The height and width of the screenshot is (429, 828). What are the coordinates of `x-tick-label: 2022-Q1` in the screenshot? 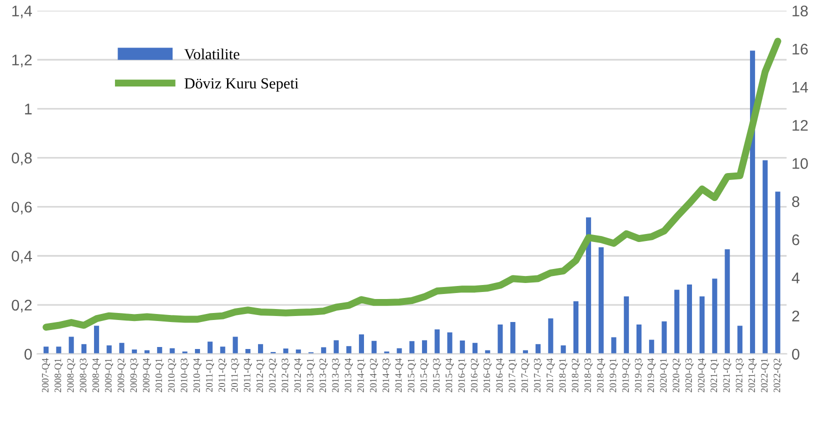 It's located at (765, 375).